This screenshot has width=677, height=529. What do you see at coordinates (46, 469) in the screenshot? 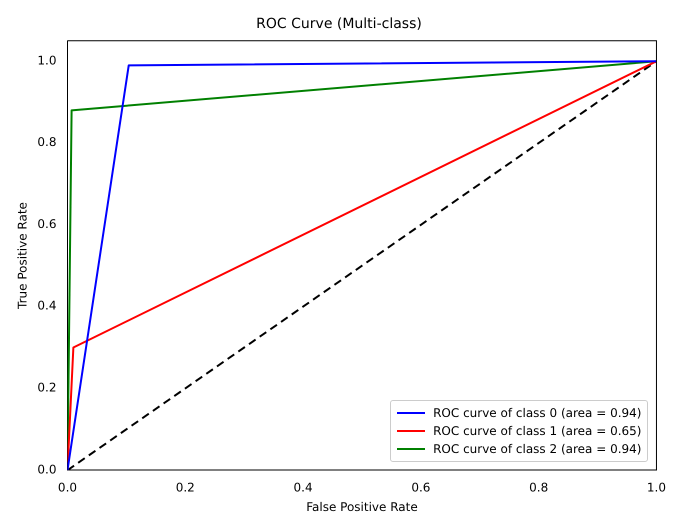
I see `y-tick-label: 0.0` at bounding box center [46, 469].